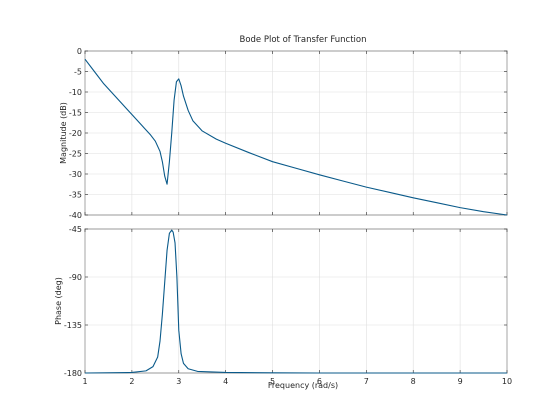 The height and width of the screenshot is (420, 560). I want to click on phase-x-tick-label: 1, so click(84, 381).